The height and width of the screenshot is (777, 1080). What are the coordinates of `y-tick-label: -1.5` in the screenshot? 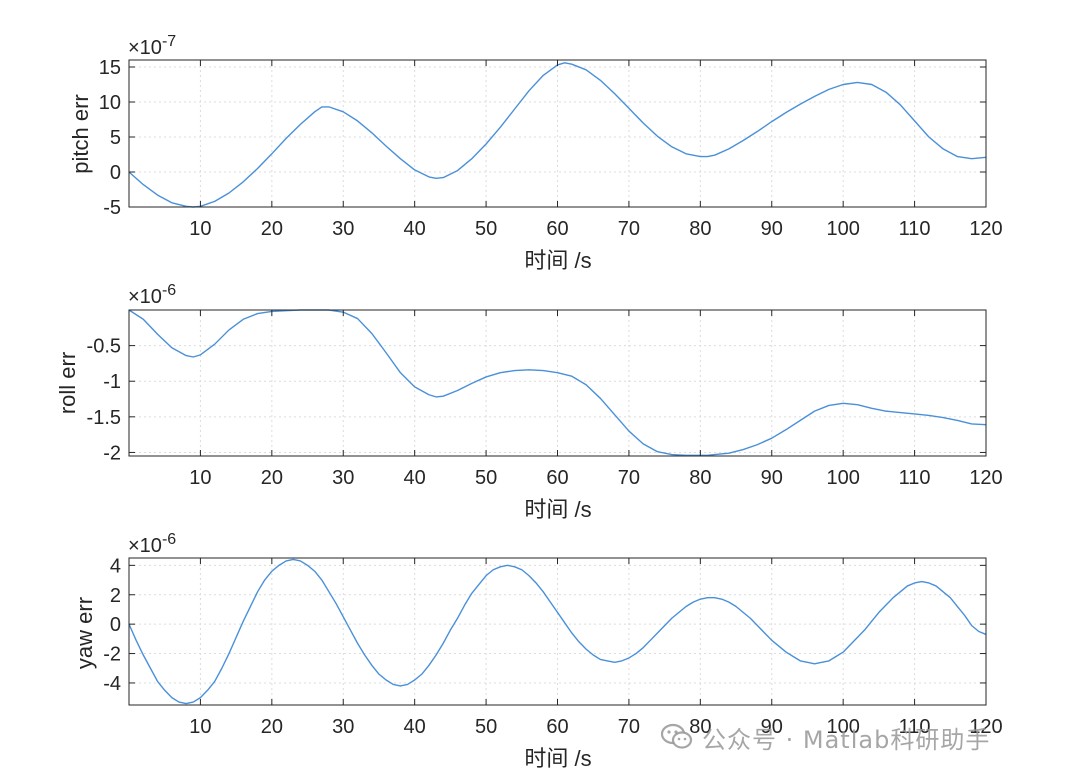 It's located at (104, 418).